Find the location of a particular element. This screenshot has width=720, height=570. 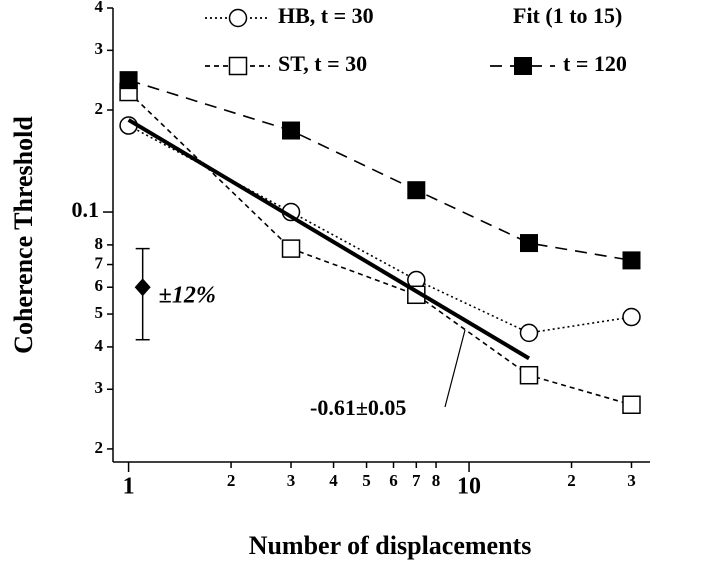

x-tick-label: 5 is located at coordinates (366, 480).